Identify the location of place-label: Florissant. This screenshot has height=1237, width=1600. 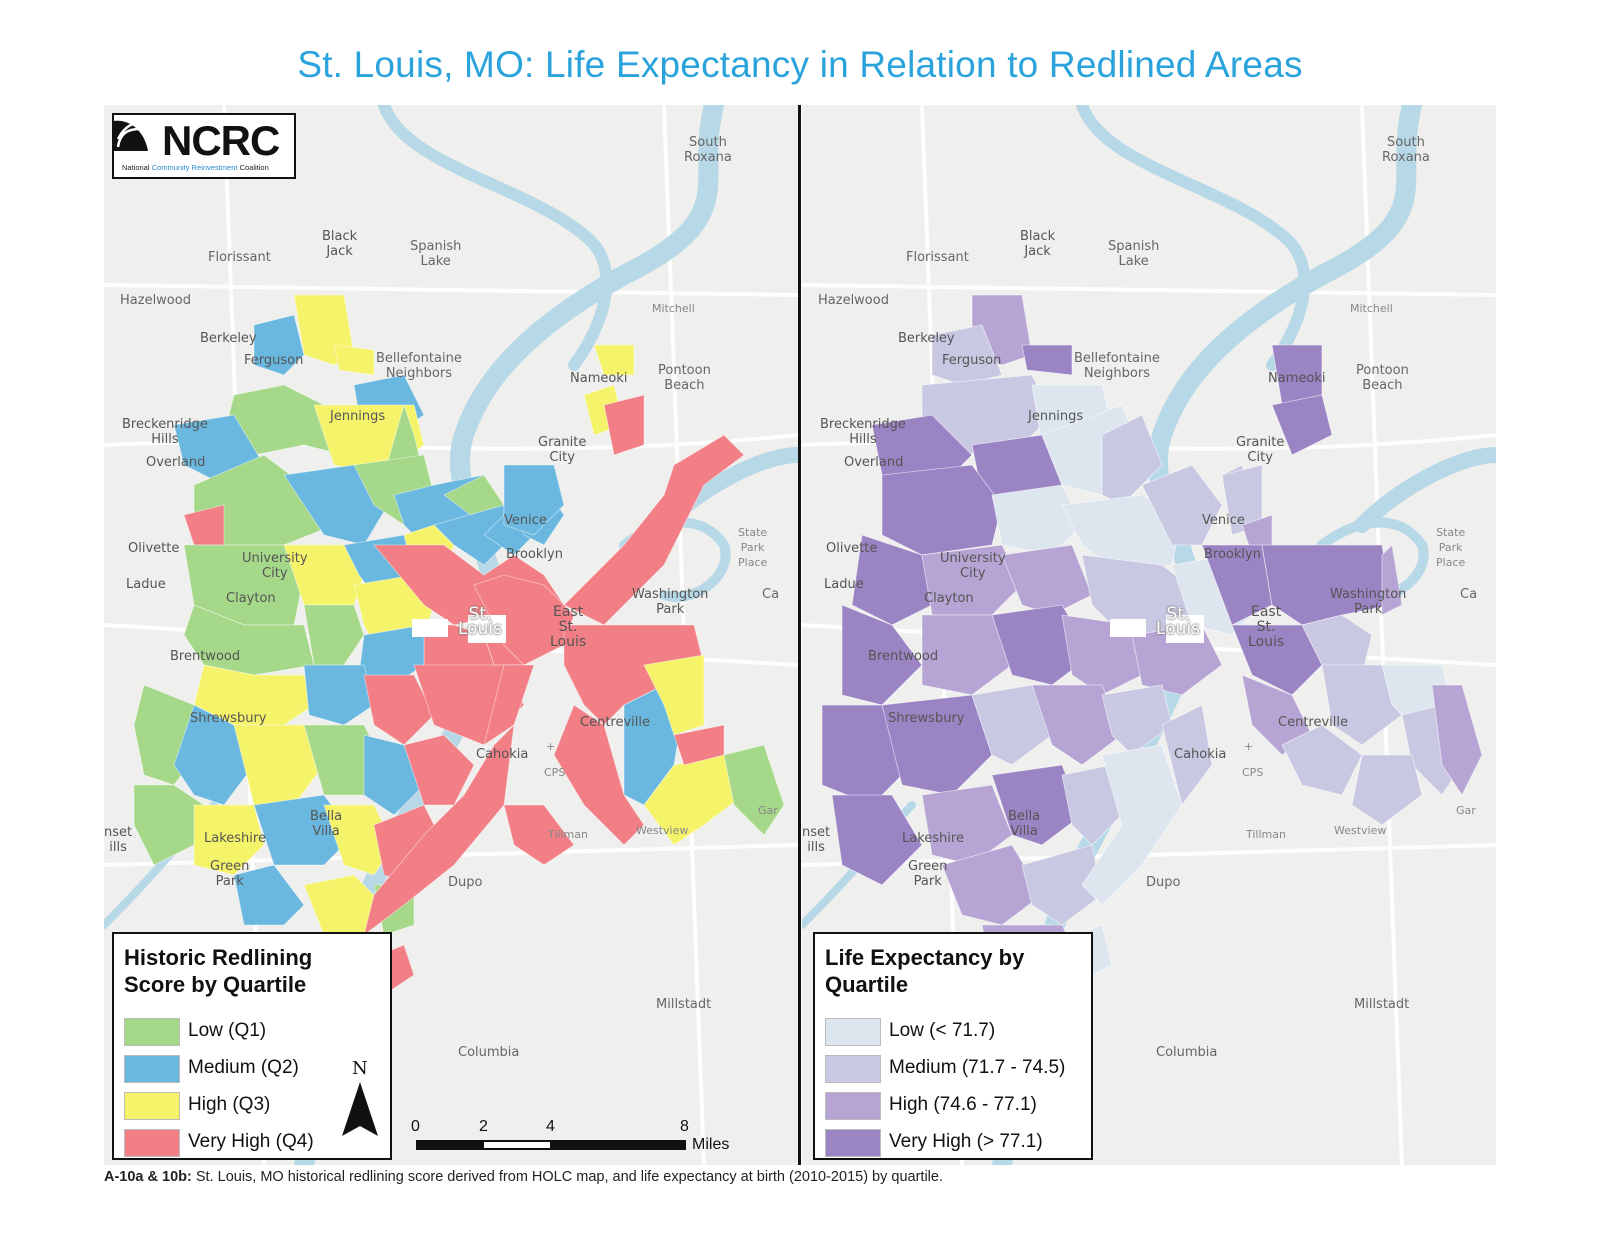
(937, 257).